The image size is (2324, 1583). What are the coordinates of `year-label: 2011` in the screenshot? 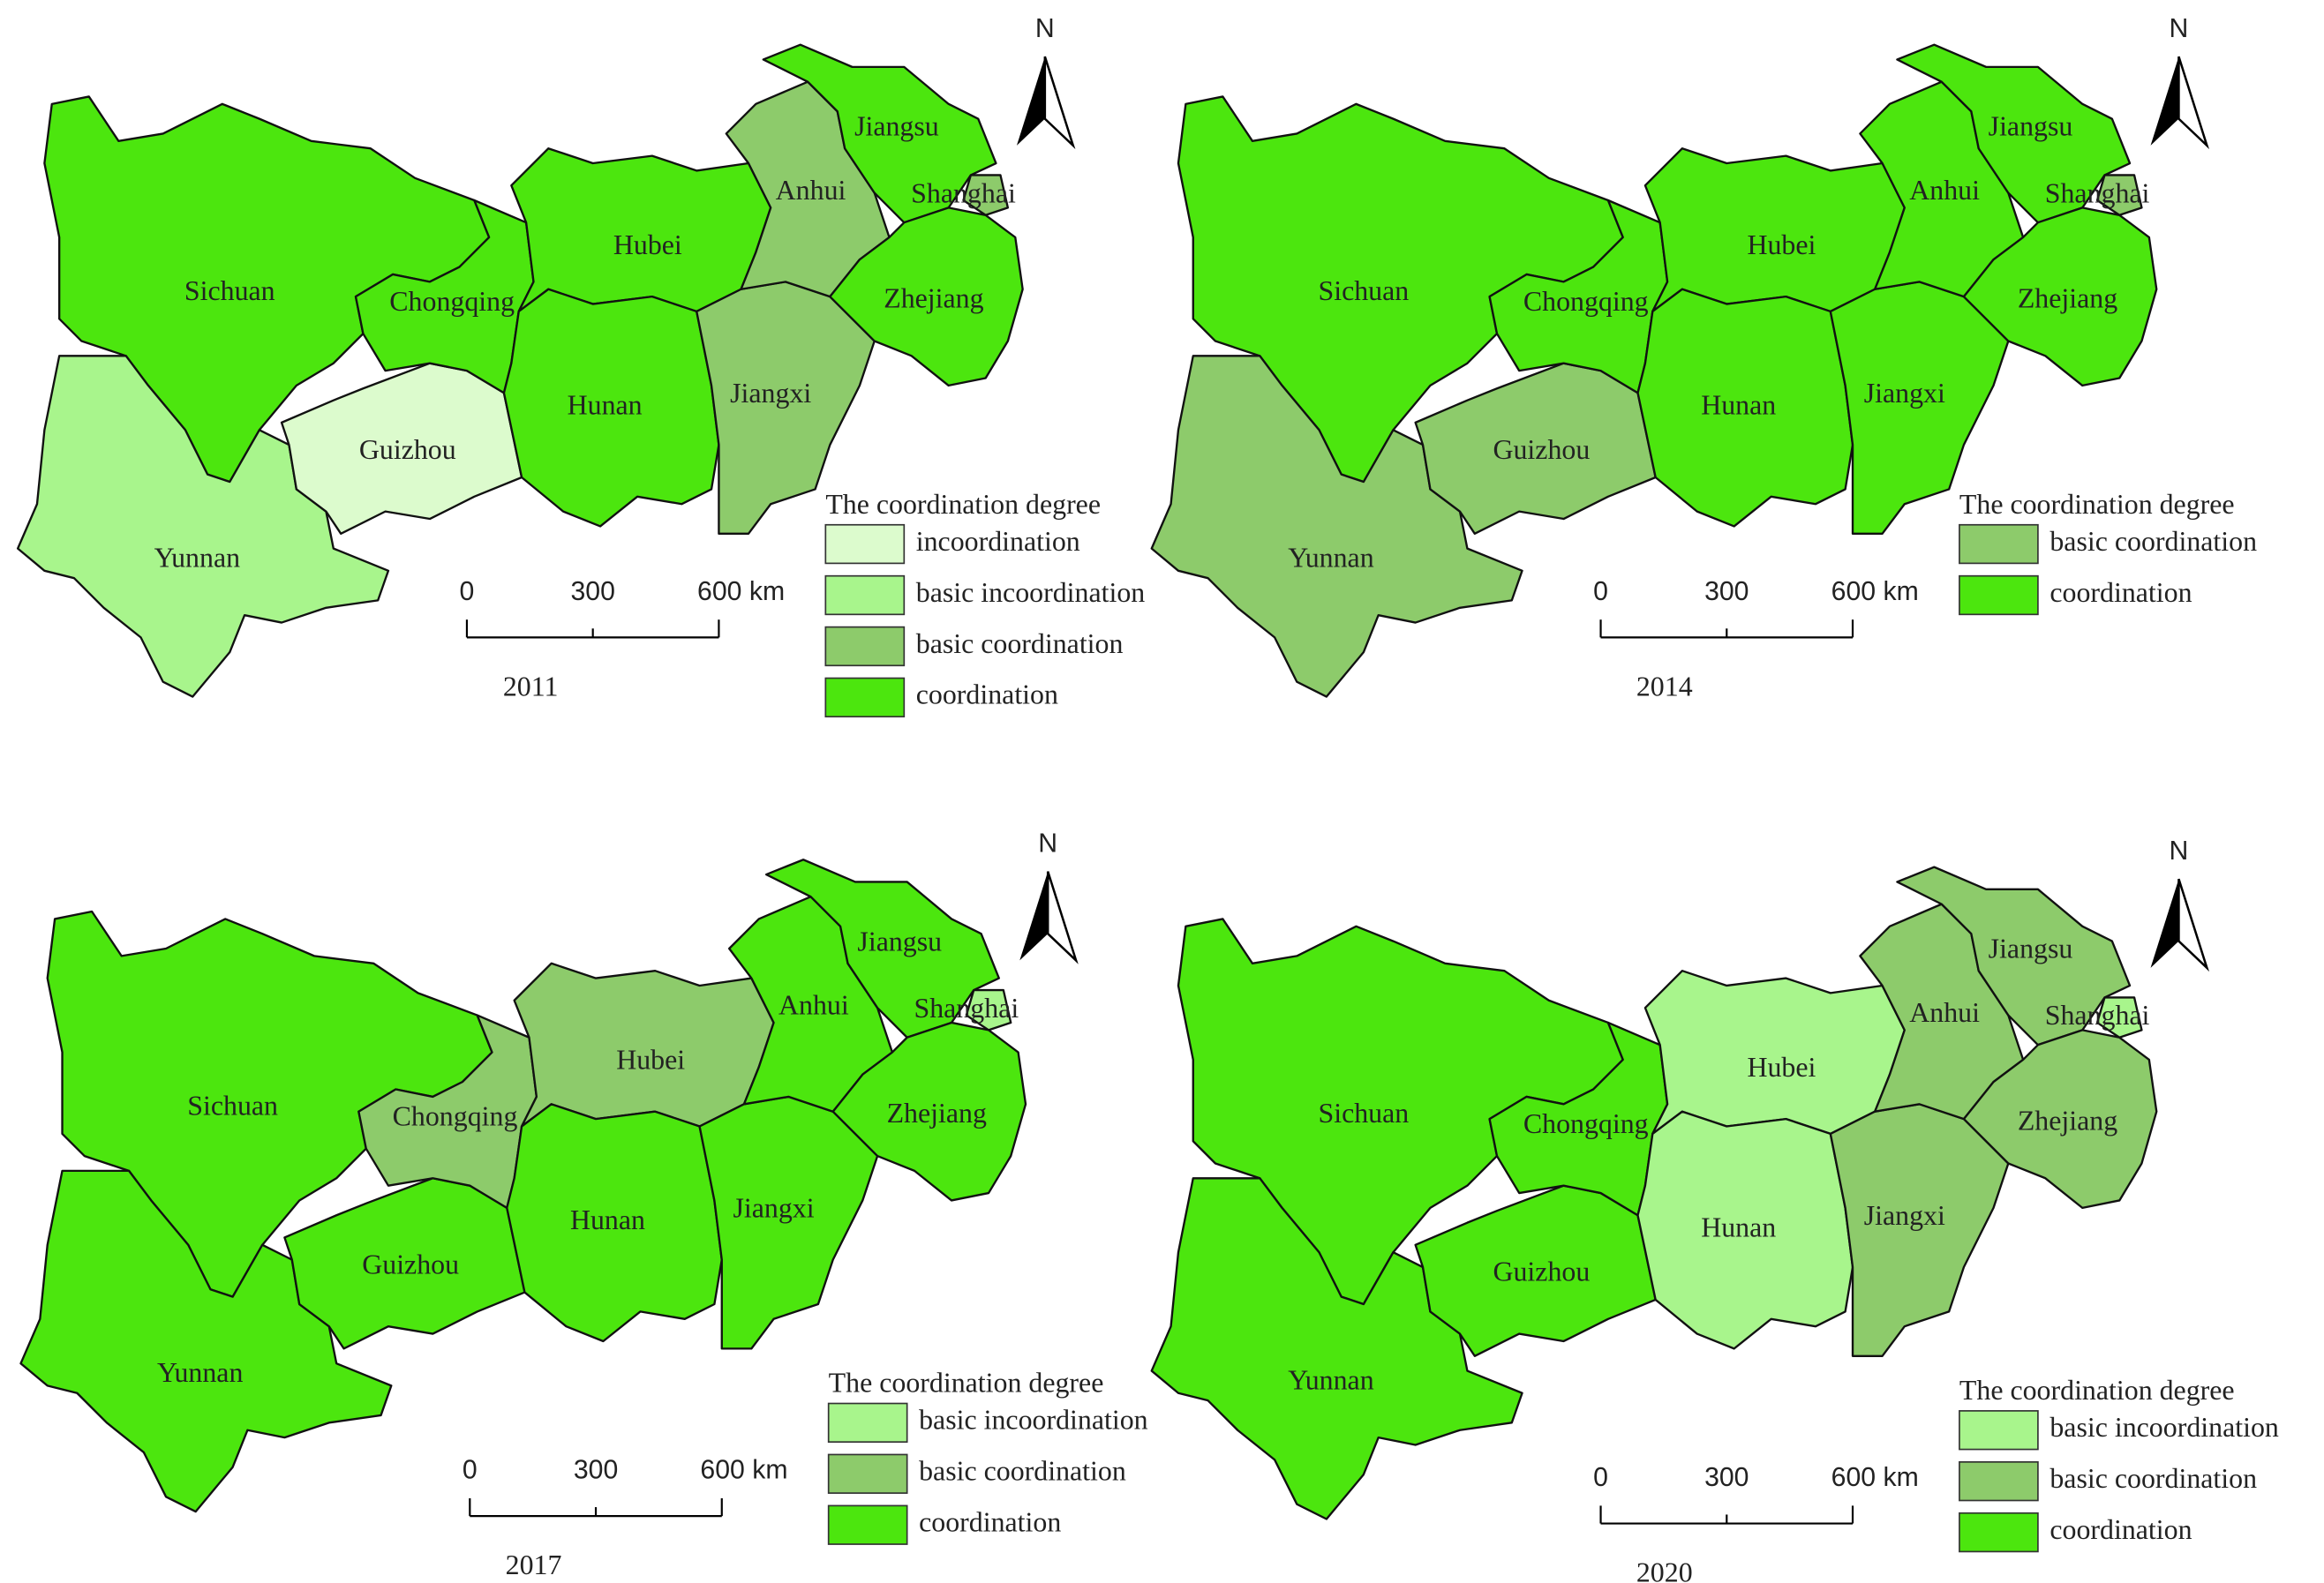 It's located at (531, 686).